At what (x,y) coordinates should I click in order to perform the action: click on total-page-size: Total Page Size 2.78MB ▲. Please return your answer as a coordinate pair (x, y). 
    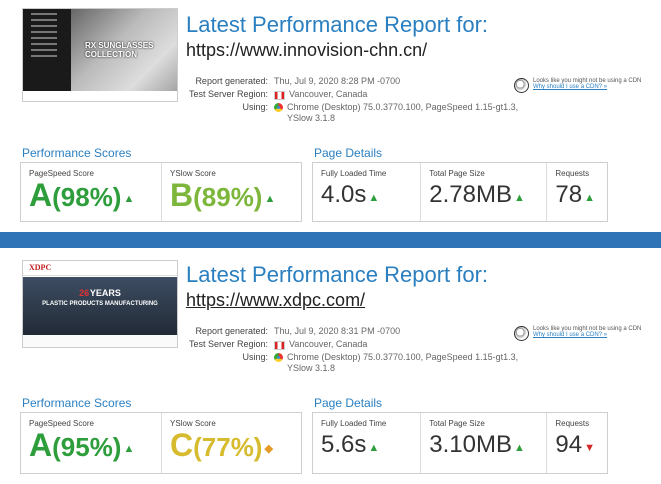
    Looking at the image, I should click on (484, 192).